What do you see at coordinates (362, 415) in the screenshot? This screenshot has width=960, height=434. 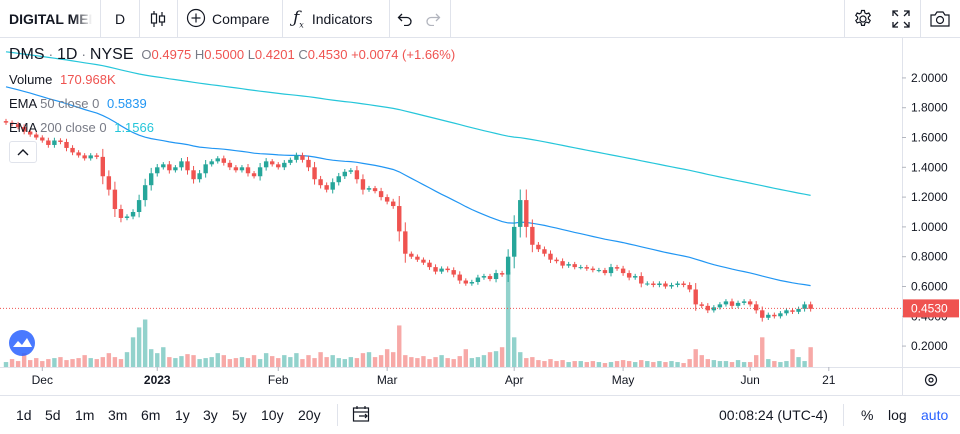 I see `goto-date-button` at bounding box center [362, 415].